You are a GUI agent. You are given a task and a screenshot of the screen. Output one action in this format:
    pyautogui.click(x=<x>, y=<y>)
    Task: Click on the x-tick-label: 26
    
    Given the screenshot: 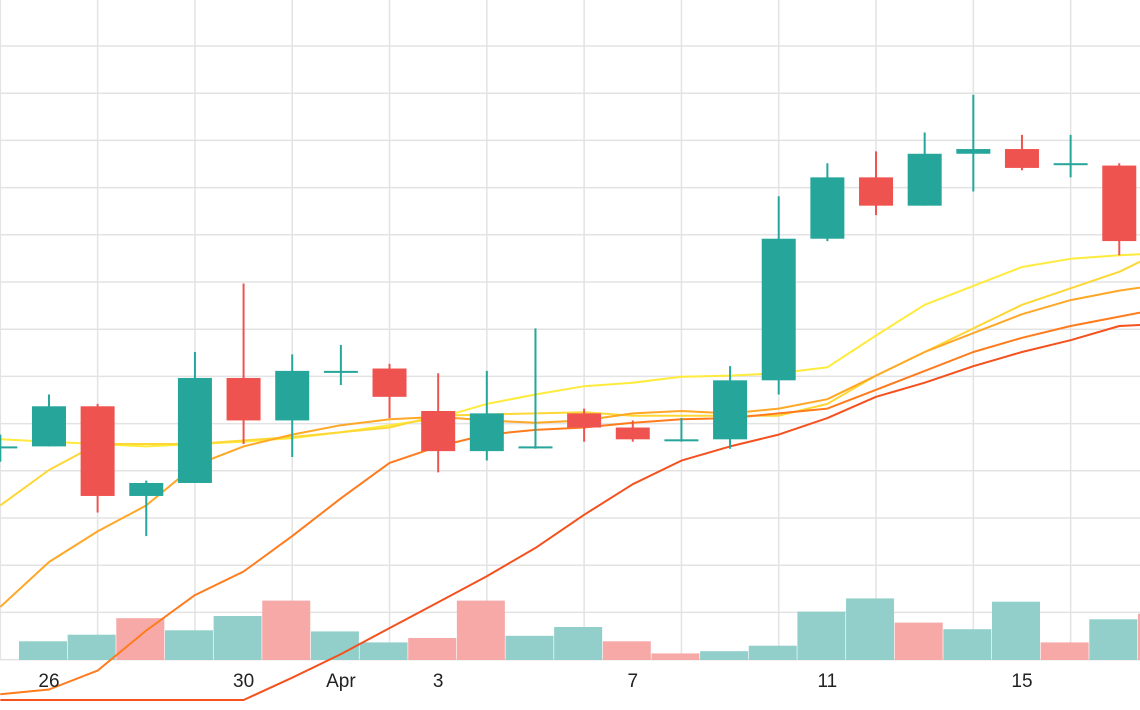 What is the action you would take?
    pyautogui.click(x=48, y=681)
    